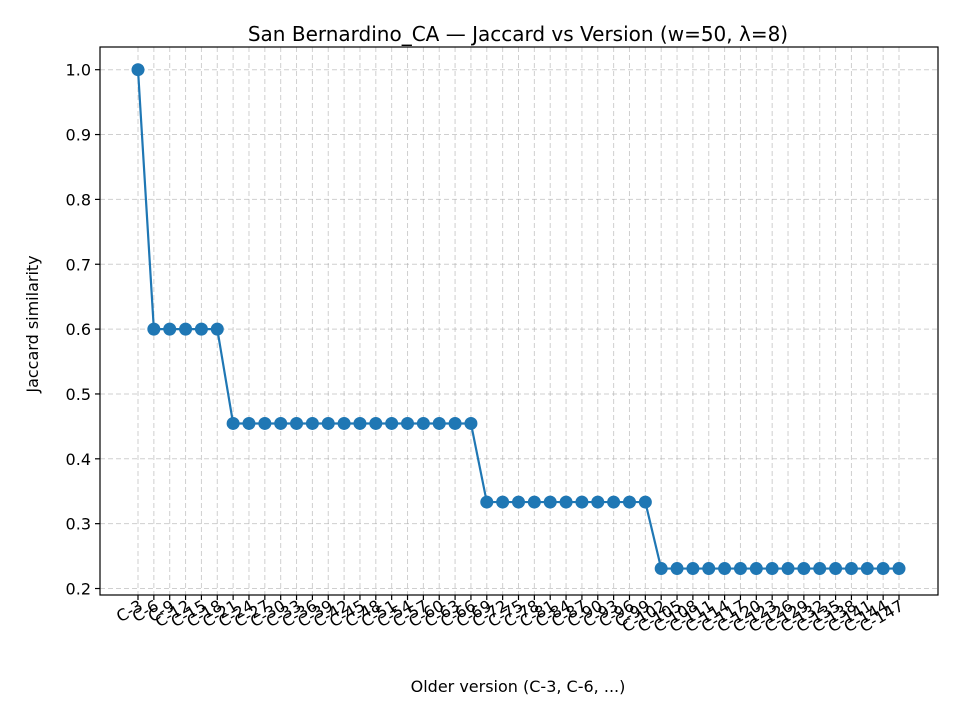  Describe the element at coordinates (78, 589) in the screenshot. I see `y-tick-label: 0.2` at that location.